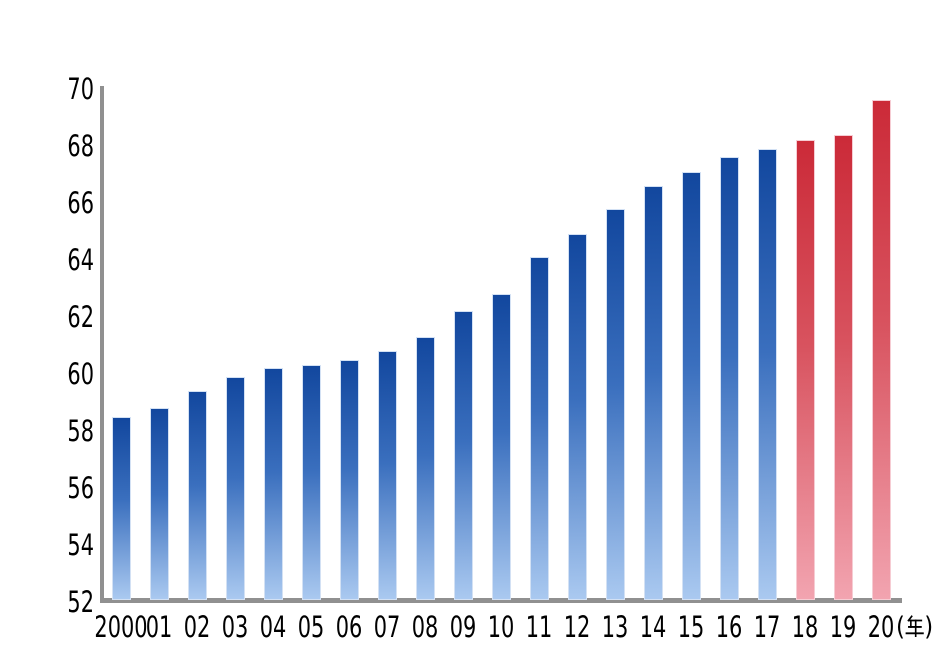  What do you see at coordinates (80, 260) in the screenshot?
I see `y-tick-64: 64` at bounding box center [80, 260].